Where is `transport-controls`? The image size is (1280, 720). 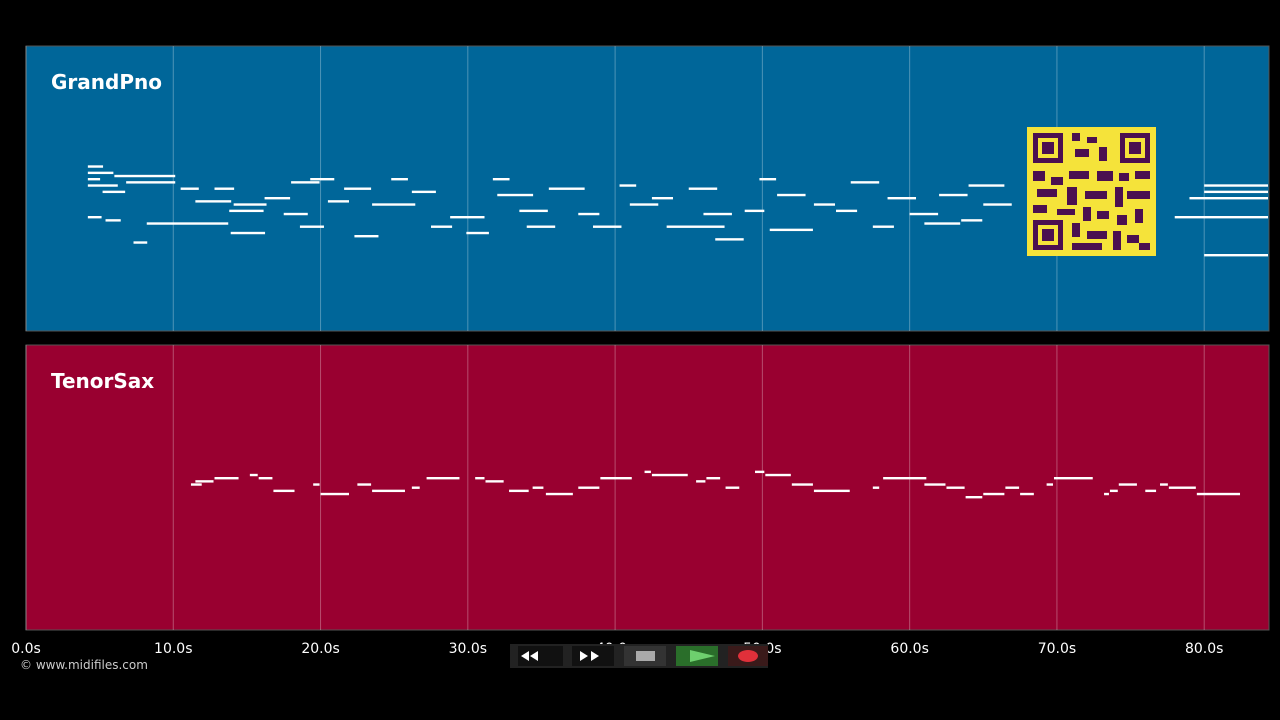
transport-controls is located at coordinates (639, 656).